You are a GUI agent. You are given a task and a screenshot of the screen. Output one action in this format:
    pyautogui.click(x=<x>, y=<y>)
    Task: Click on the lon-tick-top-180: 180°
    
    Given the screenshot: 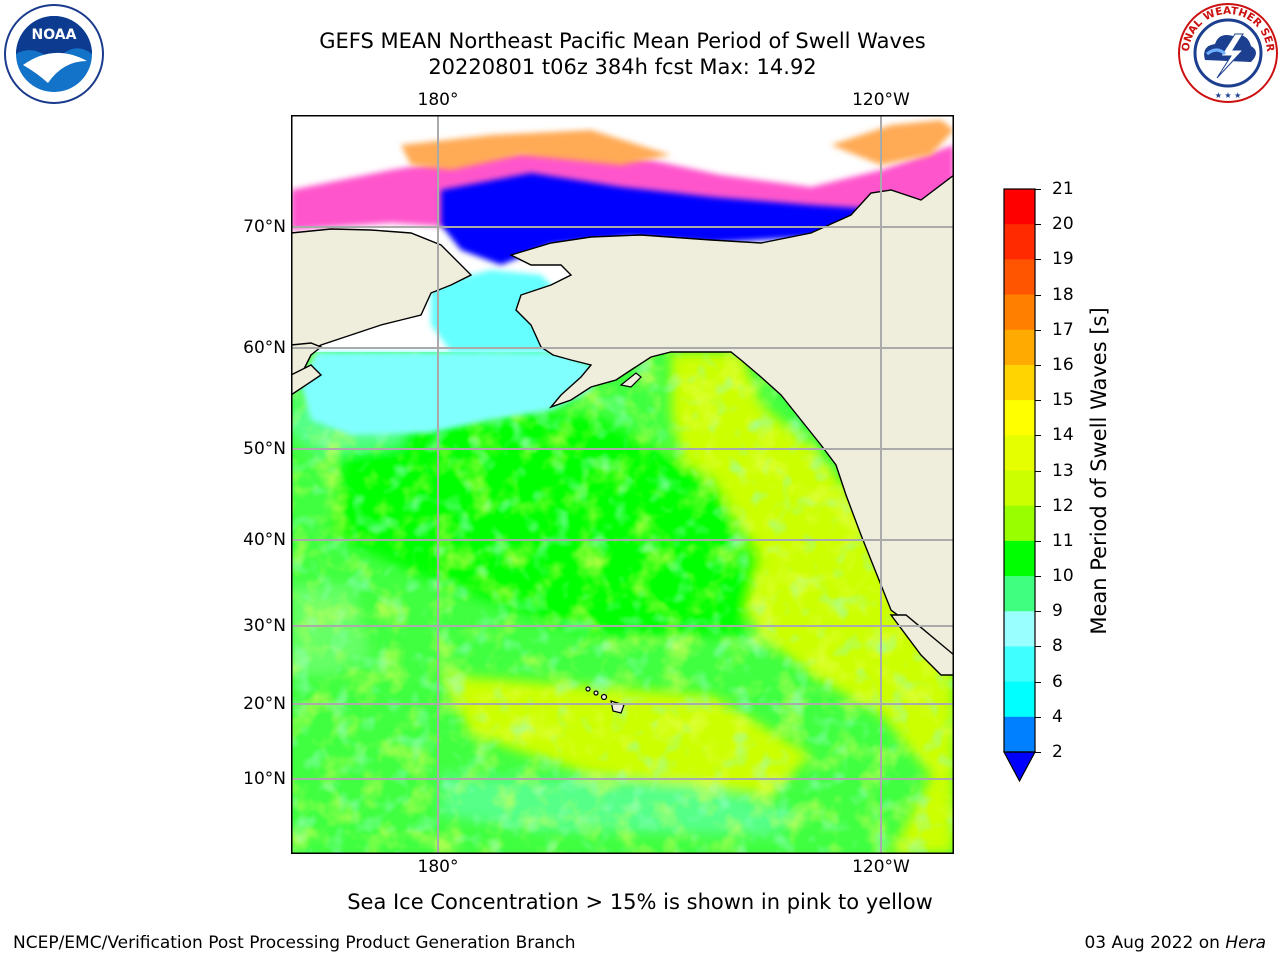 What is the action you would take?
    pyautogui.click(x=438, y=100)
    